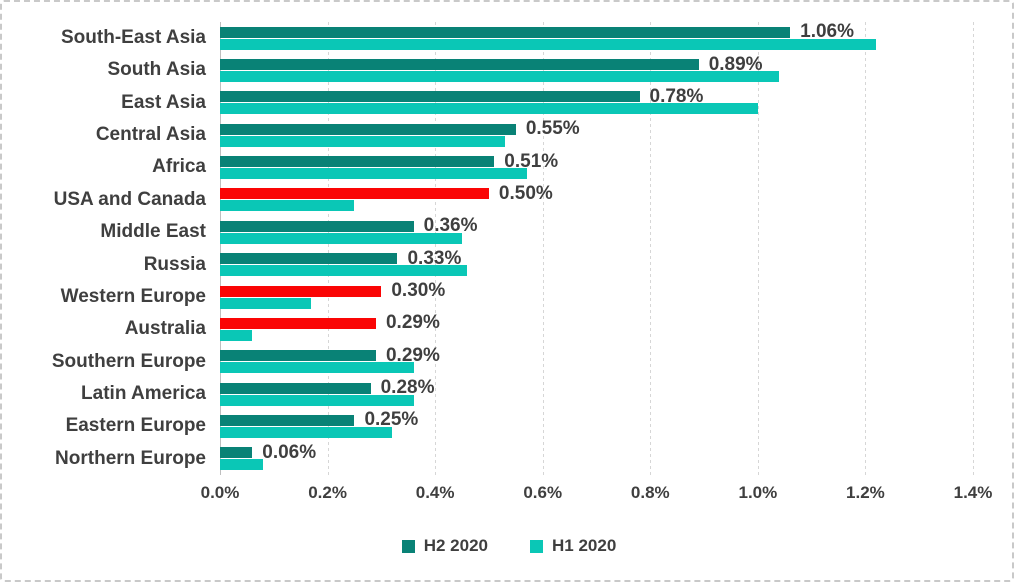  What do you see at coordinates (220, 248) in the screenshot?
I see `y-axis-line` at bounding box center [220, 248].